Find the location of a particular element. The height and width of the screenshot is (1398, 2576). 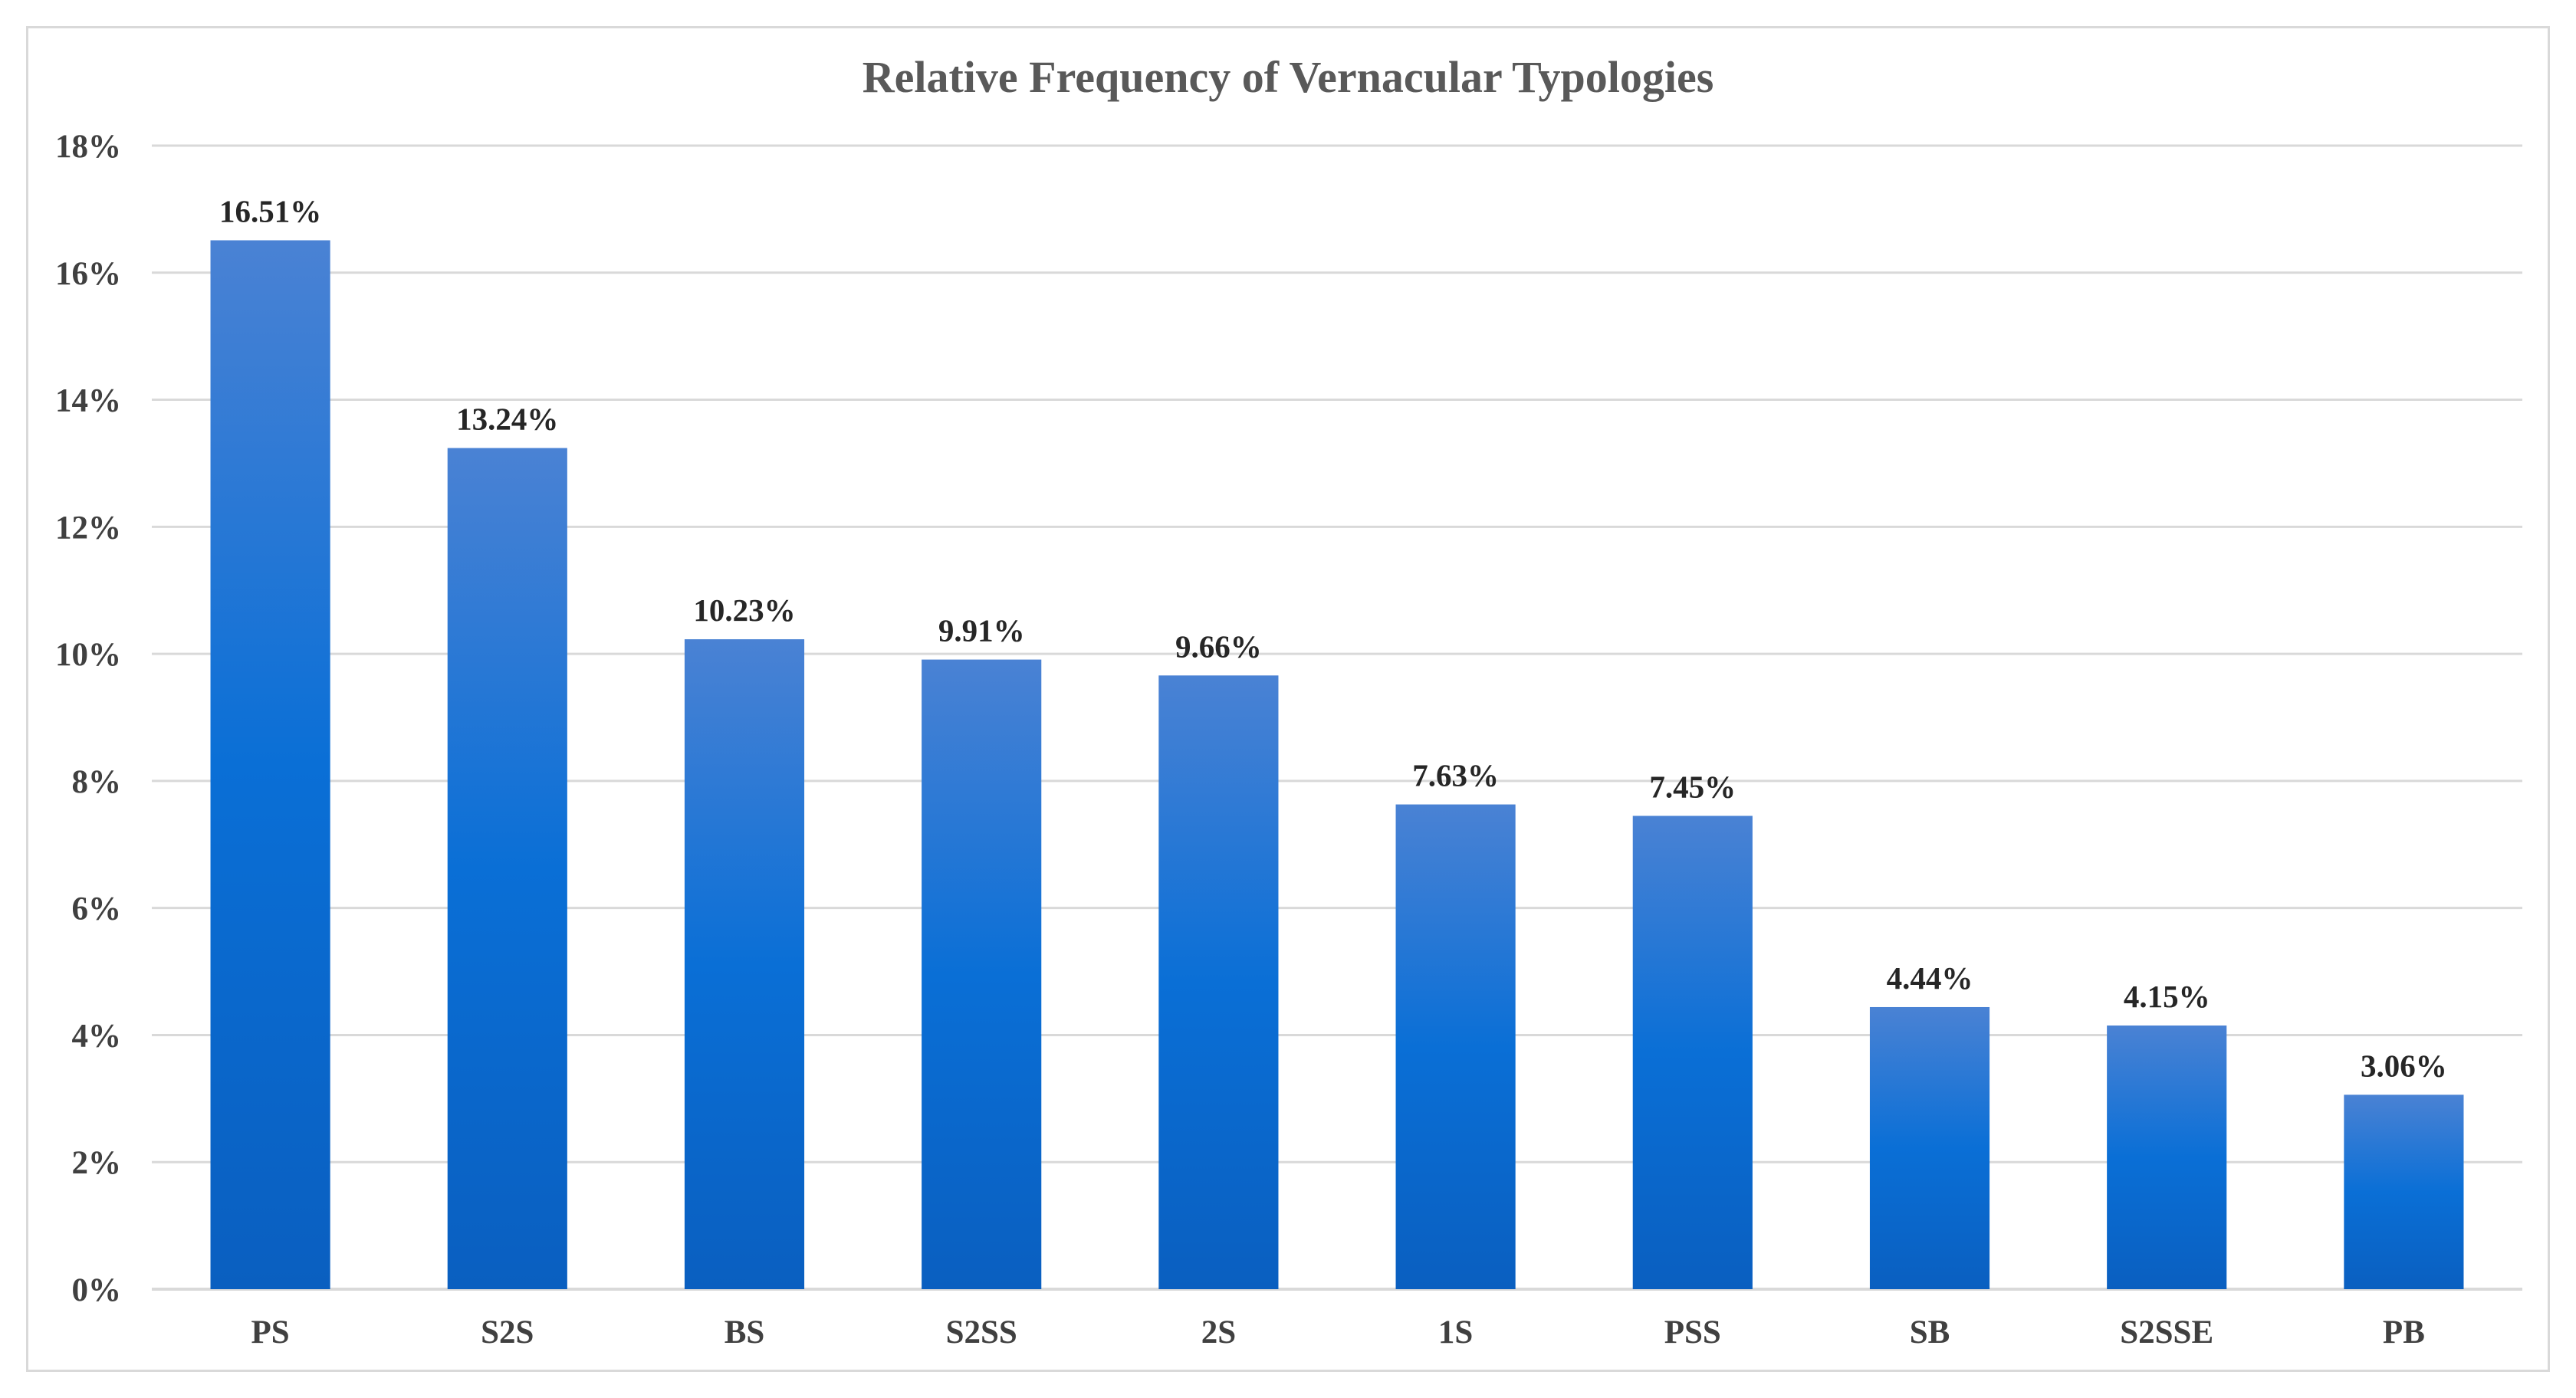

y-tick-label: 4% is located at coordinates (97, 1036).